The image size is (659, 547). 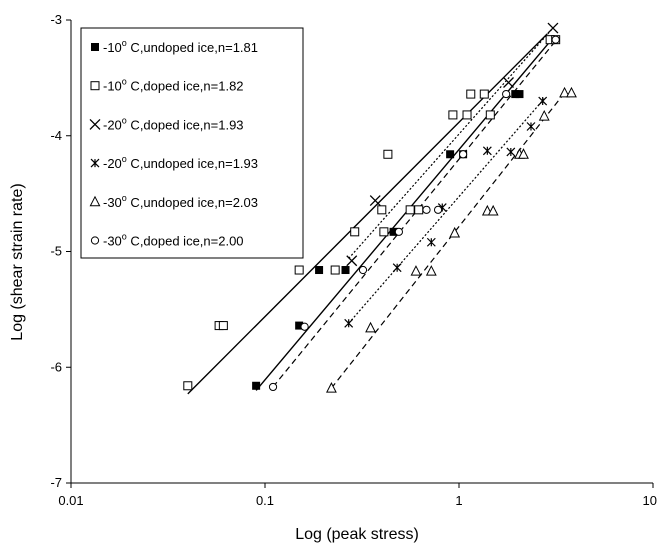 I want to click on legend-entry: -30o C,doped ice,n=2.00, so click(x=167, y=240).